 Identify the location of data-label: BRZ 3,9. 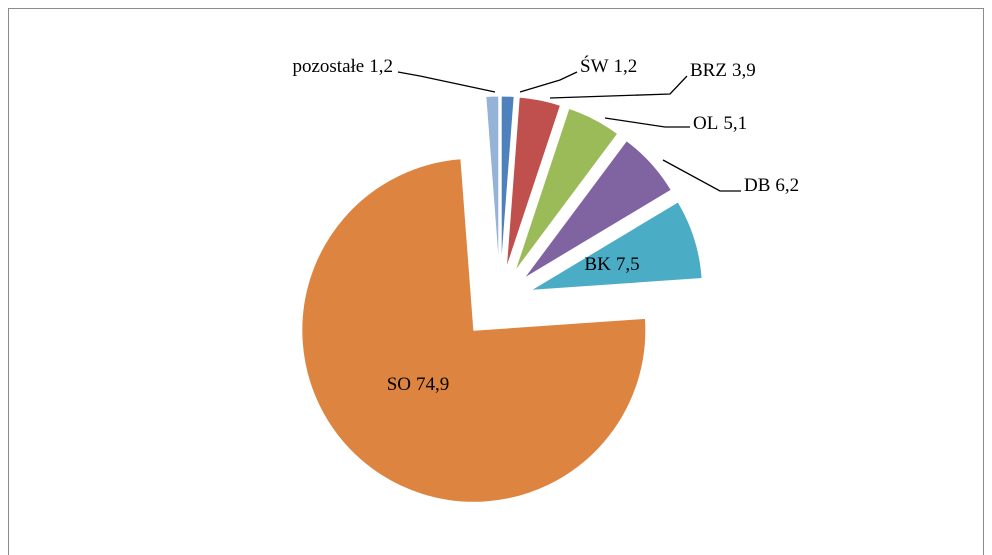
(723, 70).